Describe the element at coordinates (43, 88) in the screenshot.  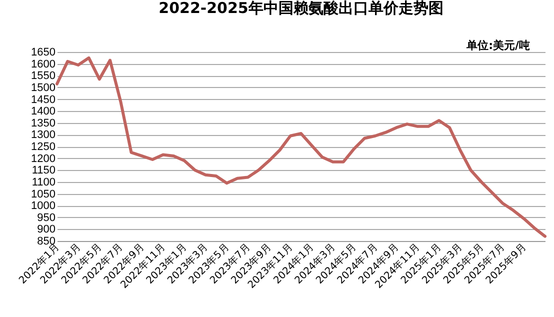
I see `y-tick-label: 1500` at that location.